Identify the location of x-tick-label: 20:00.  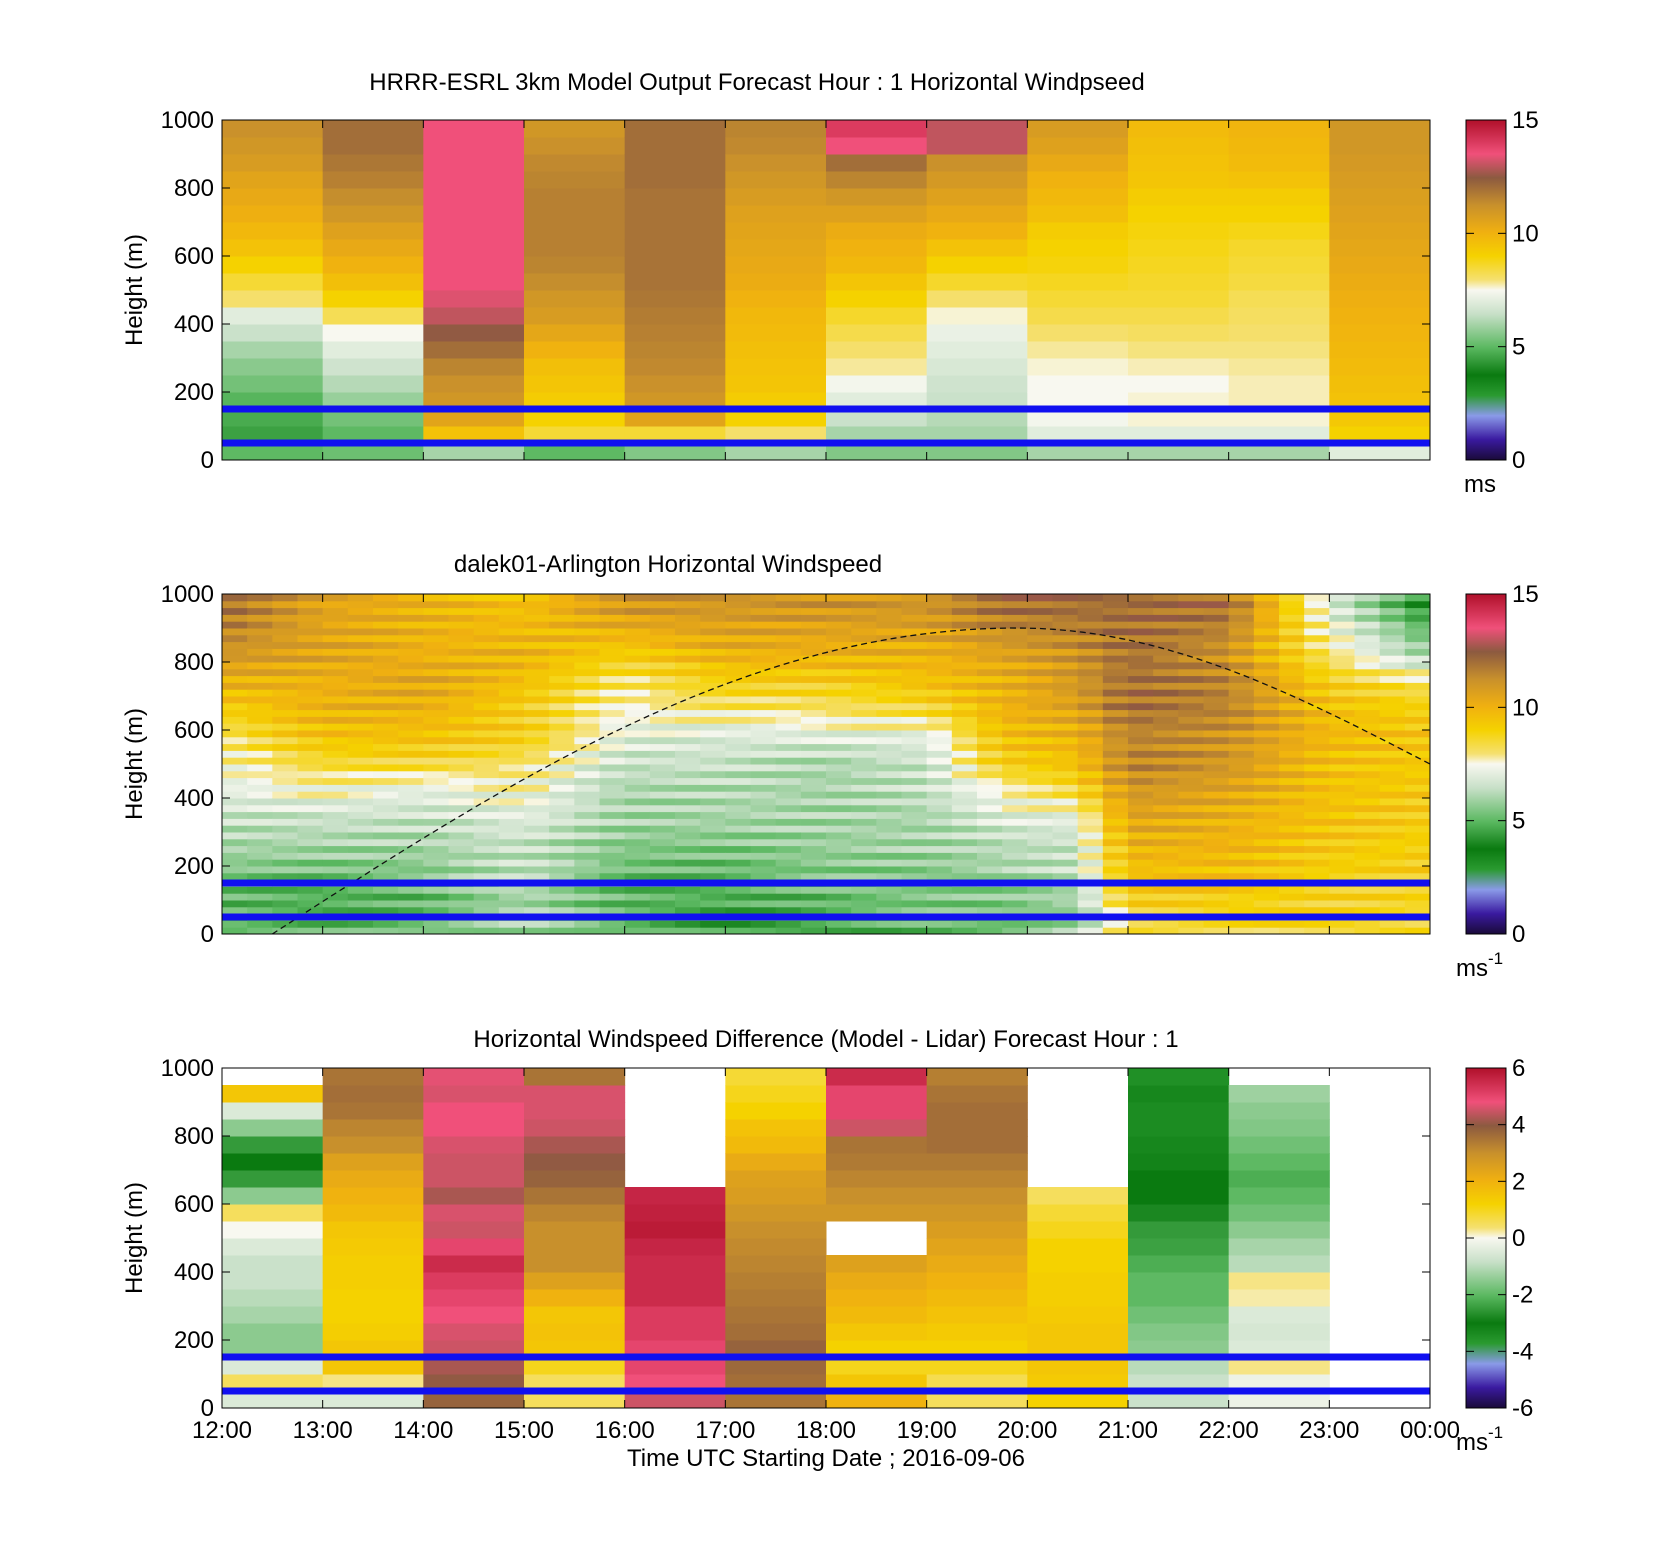
(1027, 1430).